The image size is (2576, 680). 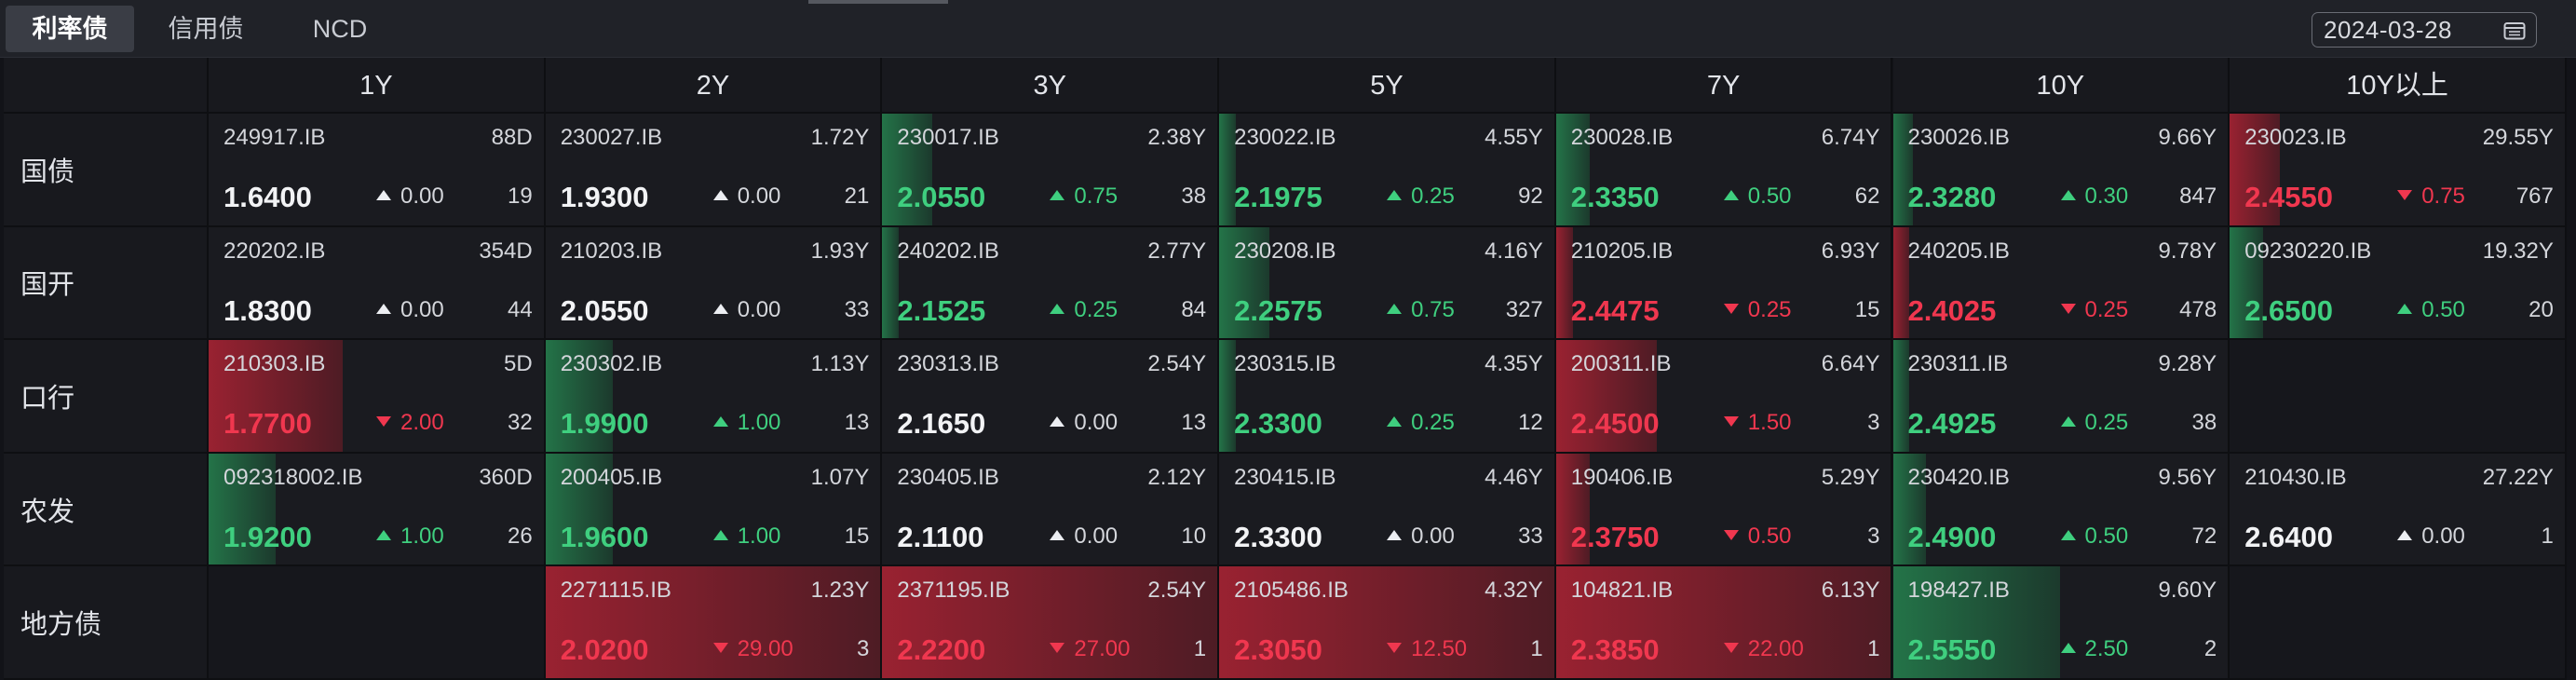 What do you see at coordinates (1850, 591) in the screenshot?
I see `bond-maturity: 6.13Y` at bounding box center [1850, 591].